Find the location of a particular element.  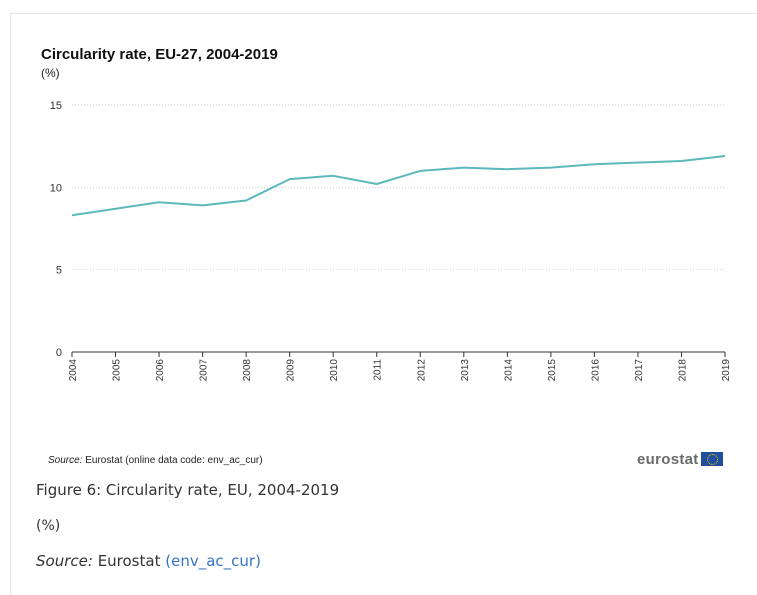

y-tick-label: 5 is located at coordinates (59, 271).